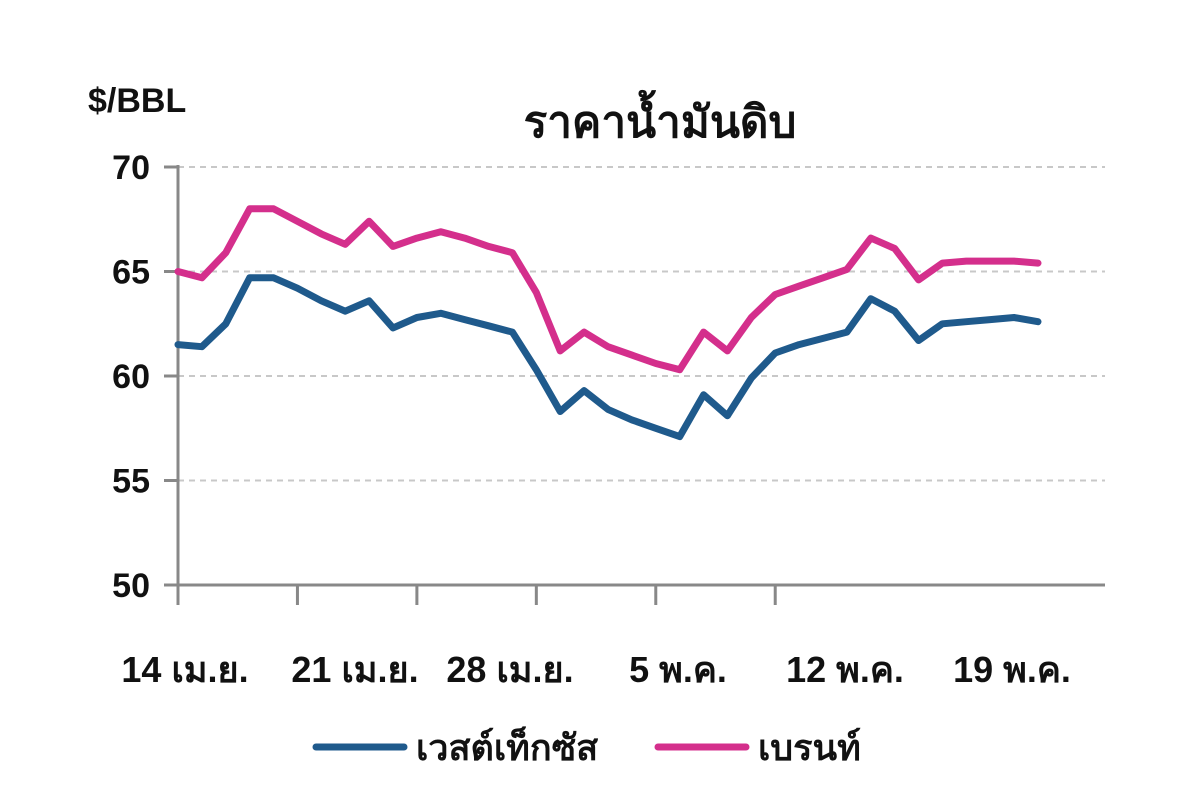 This screenshot has height=796, width=1200. I want to click on legend: เวสต์เท็กซัส เบรนท์, so click(586, 747).